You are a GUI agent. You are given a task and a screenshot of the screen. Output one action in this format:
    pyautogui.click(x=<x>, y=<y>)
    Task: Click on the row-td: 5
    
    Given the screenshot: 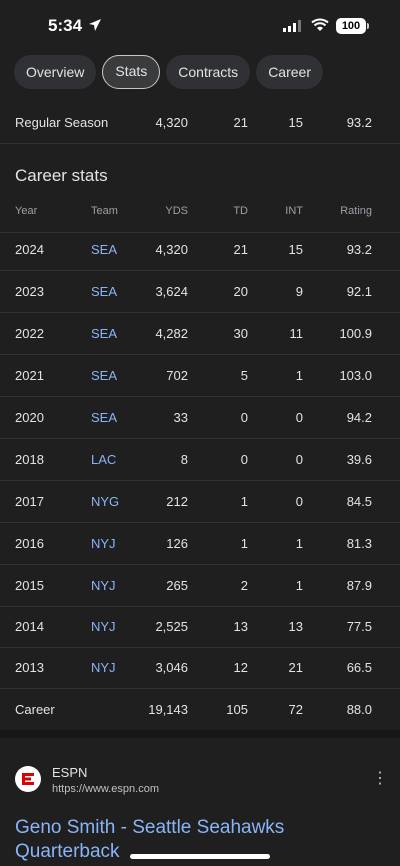 What is the action you would take?
    pyautogui.click(x=244, y=375)
    